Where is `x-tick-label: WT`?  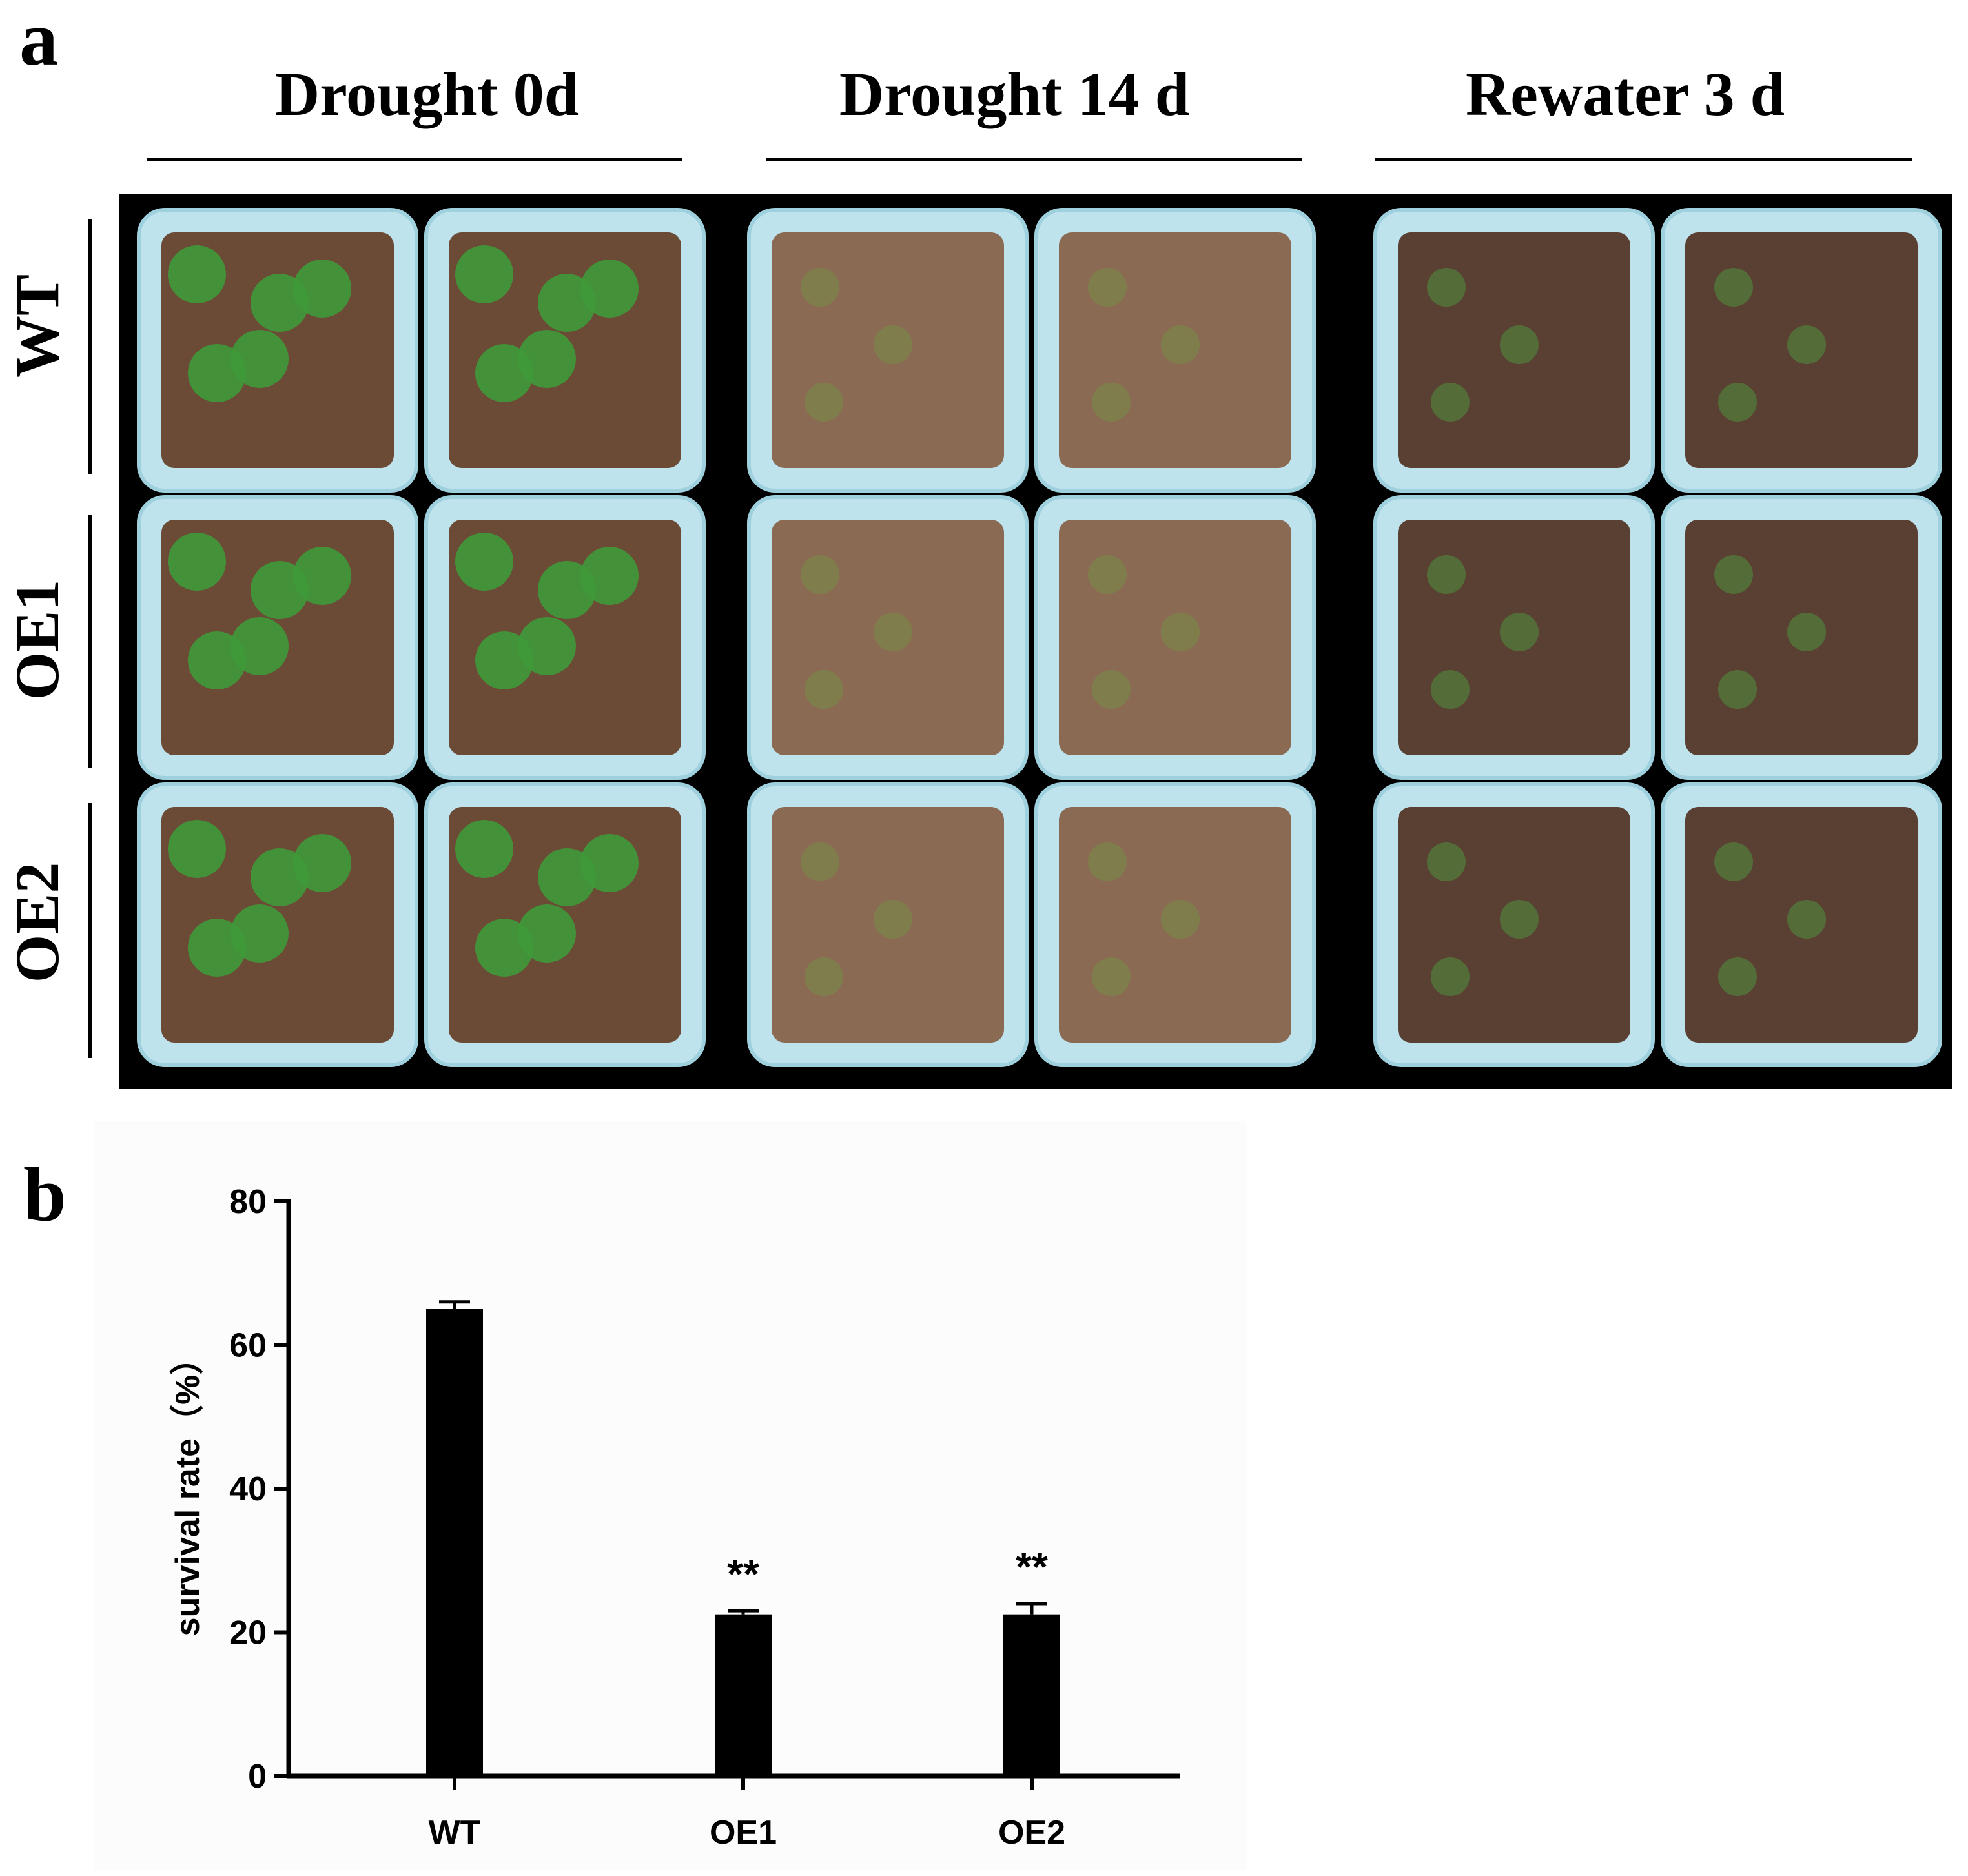 x-tick-label: WT is located at coordinates (455, 1832).